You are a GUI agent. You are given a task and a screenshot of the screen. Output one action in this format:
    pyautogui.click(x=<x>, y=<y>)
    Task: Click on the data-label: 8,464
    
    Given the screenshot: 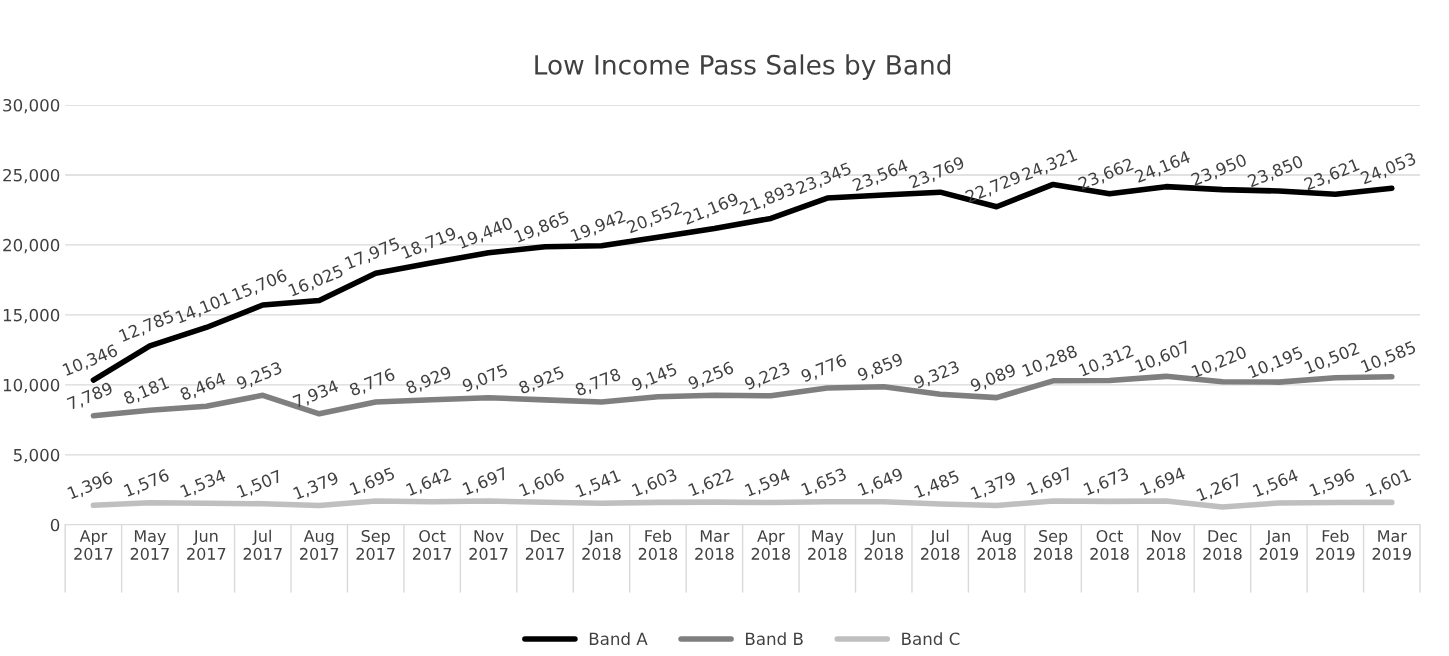 What is the action you would take?
    pyautogui.click(x=203, y=387)
    